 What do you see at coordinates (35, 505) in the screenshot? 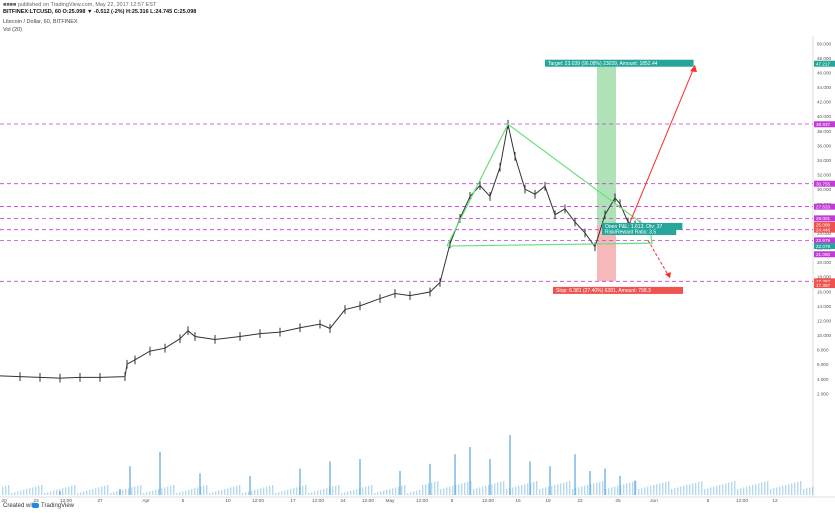
I see `tradingview-logo-icon` at bounding box center [35, 505].